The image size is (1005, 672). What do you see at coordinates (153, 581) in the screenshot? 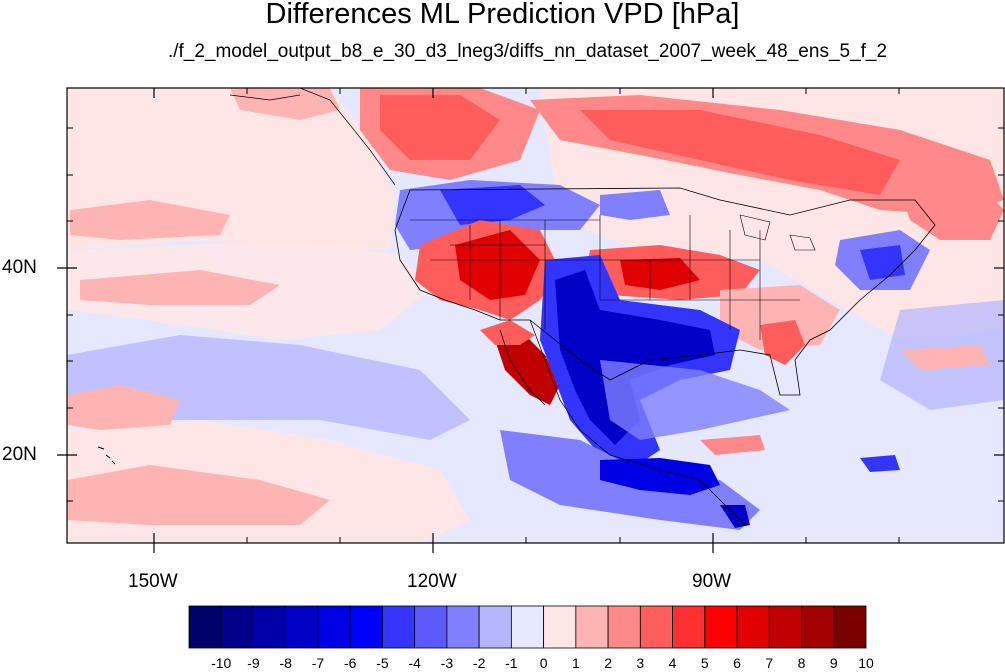
I see `x-tick-150w: 150W` at bounding box center [153, 581].